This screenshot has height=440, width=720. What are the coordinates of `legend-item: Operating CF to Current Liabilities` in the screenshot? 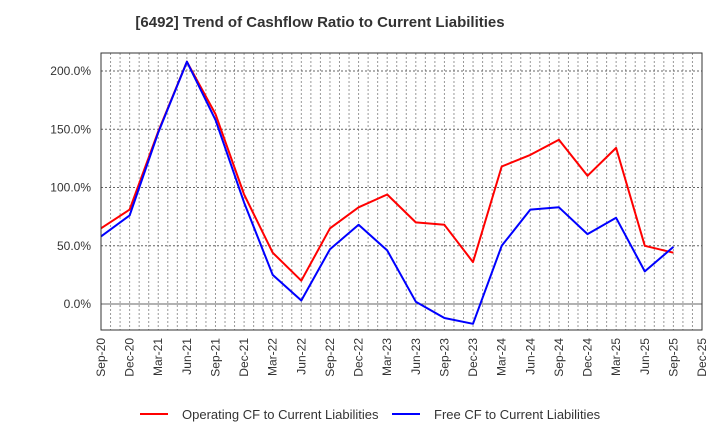 It's located at (259, 414).